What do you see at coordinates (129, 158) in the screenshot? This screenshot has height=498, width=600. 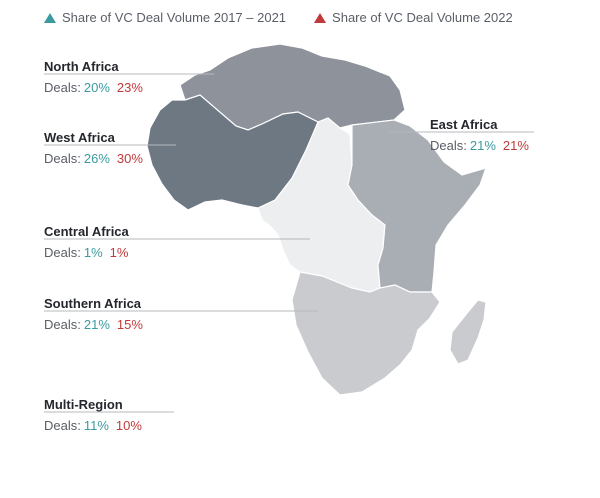 I see `share-2022: 30%` at bounding box center [129, 158].